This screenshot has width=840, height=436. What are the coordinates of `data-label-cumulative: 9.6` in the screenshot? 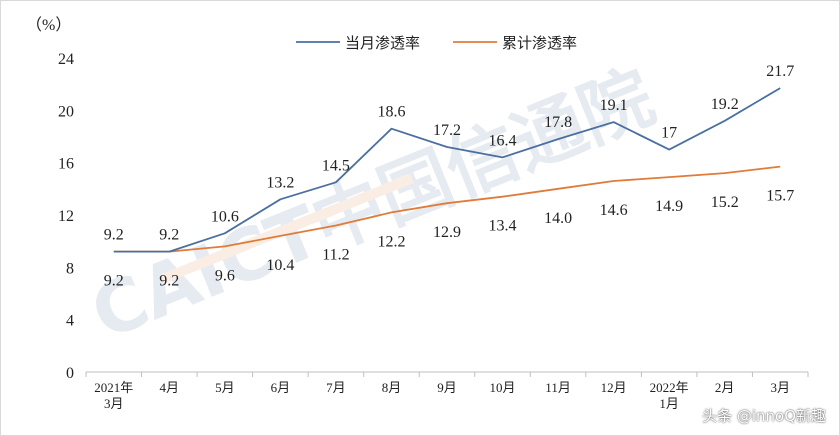 It's located at (225, 275).